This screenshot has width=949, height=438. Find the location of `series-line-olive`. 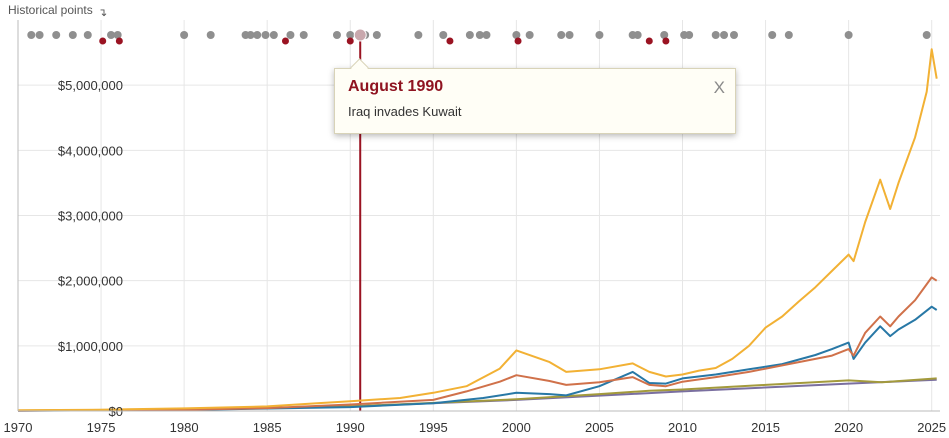

series-line-olive is located at coordinates (477, 394).